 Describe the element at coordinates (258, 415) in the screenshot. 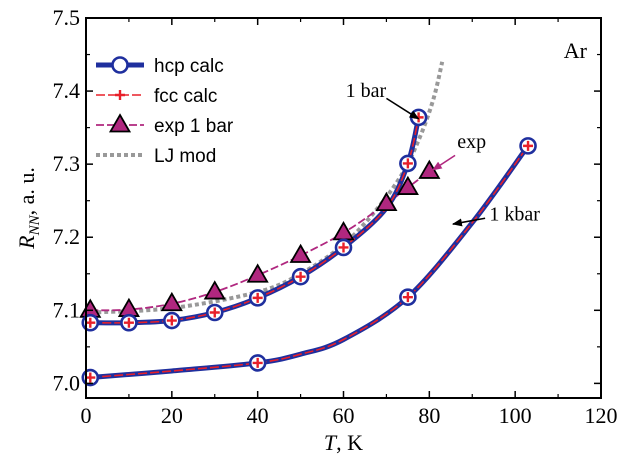

I see `x-tick-label: 40` at that location.